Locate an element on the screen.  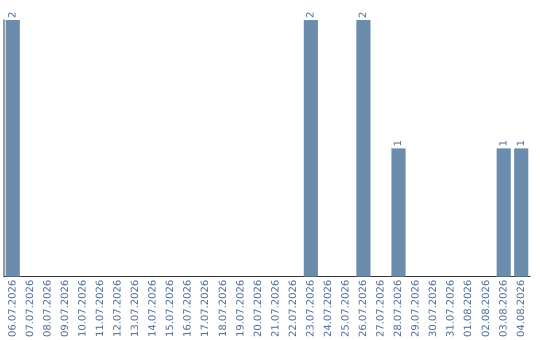
x-tick-label: 18.07.2026 is located at coordinates (223, 309).